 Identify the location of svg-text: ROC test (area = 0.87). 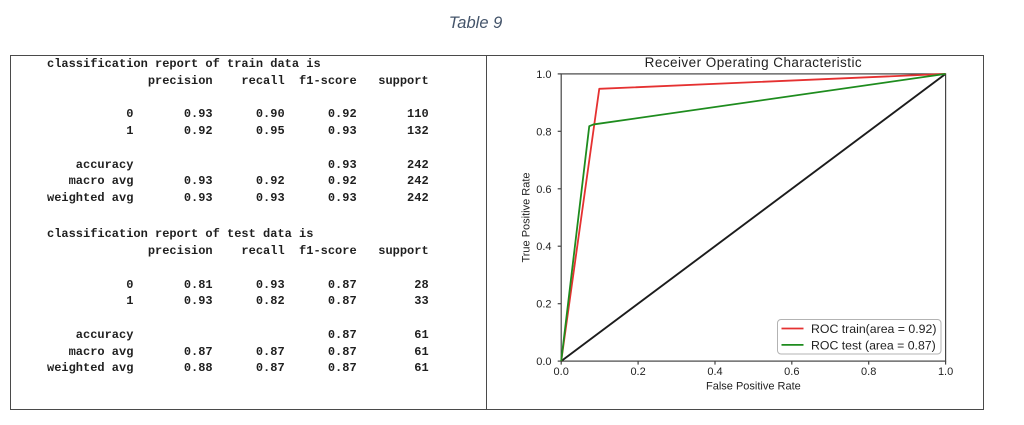
(873, 345).